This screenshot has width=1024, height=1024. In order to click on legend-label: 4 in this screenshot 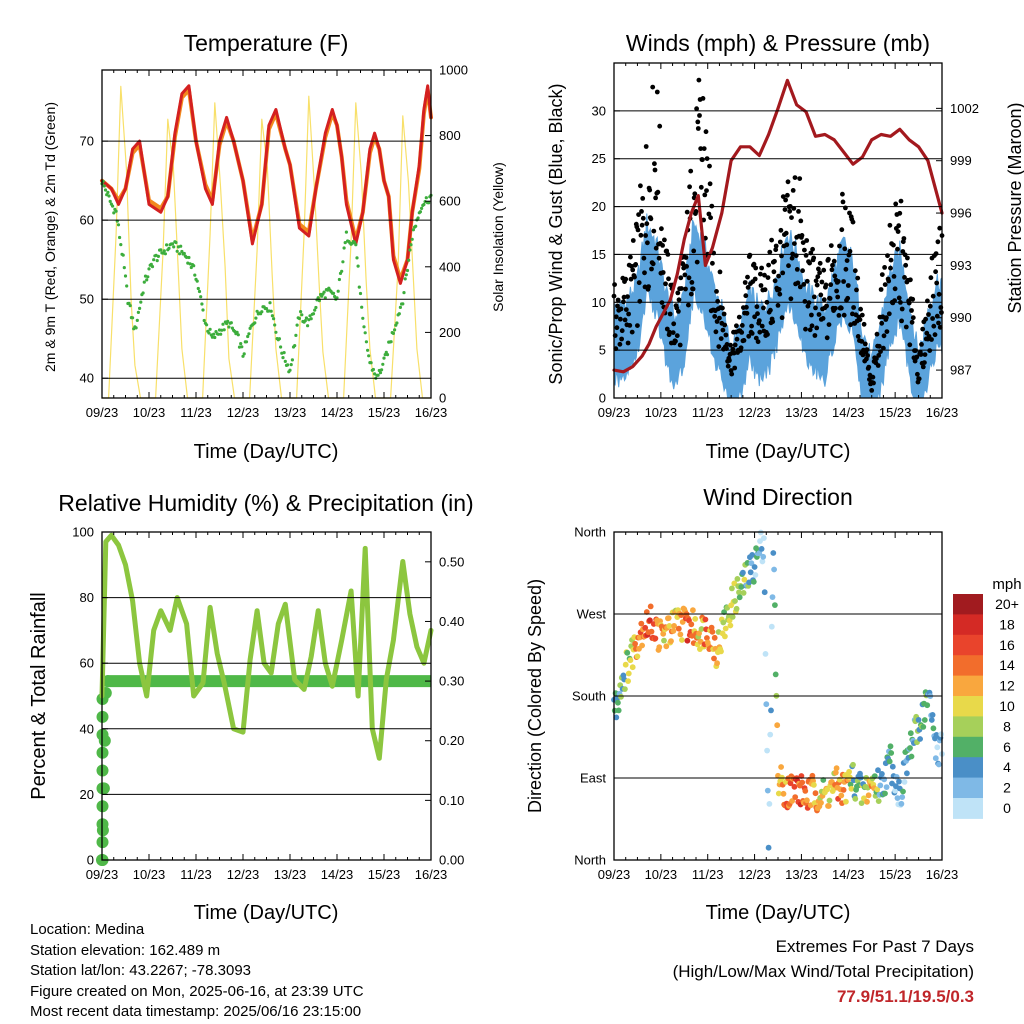, I will do `click(1007, 767)`.